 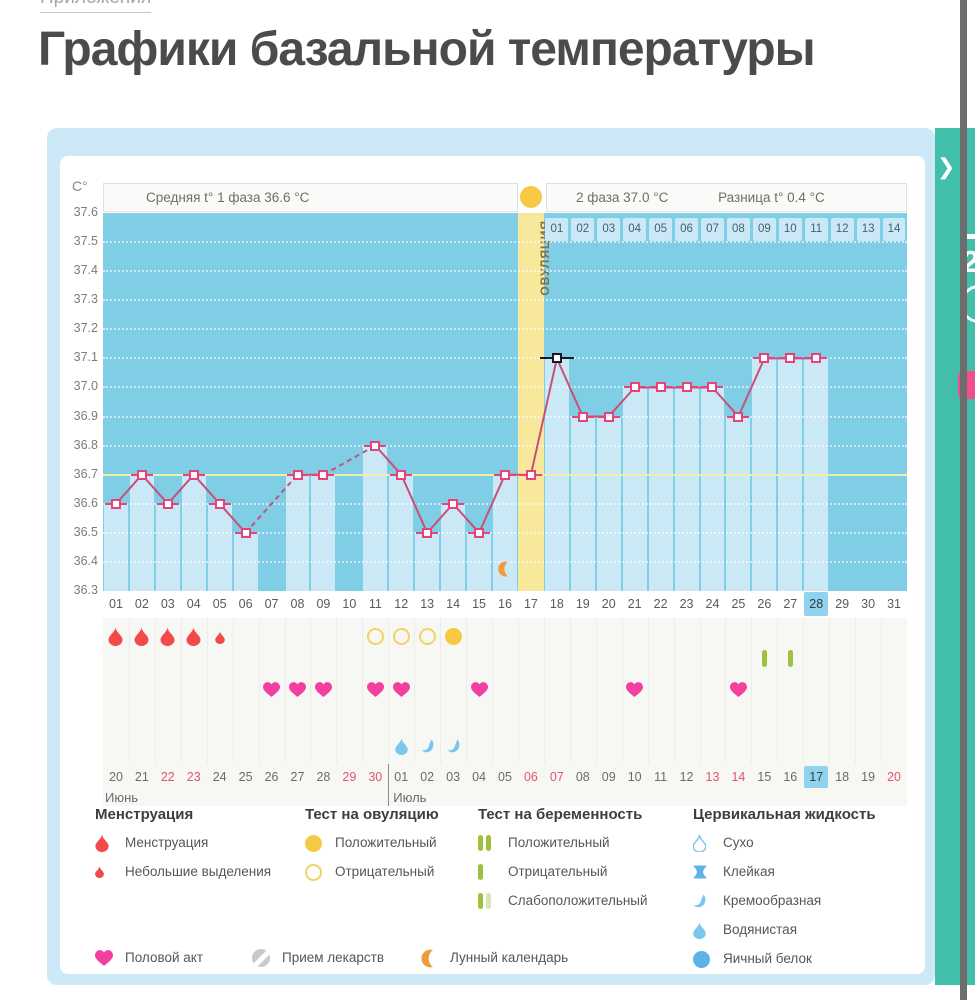 What do you see at coordinates (816, 777) in the screenshot?
I see `date-label: 17` at bounding box center [816, 777].